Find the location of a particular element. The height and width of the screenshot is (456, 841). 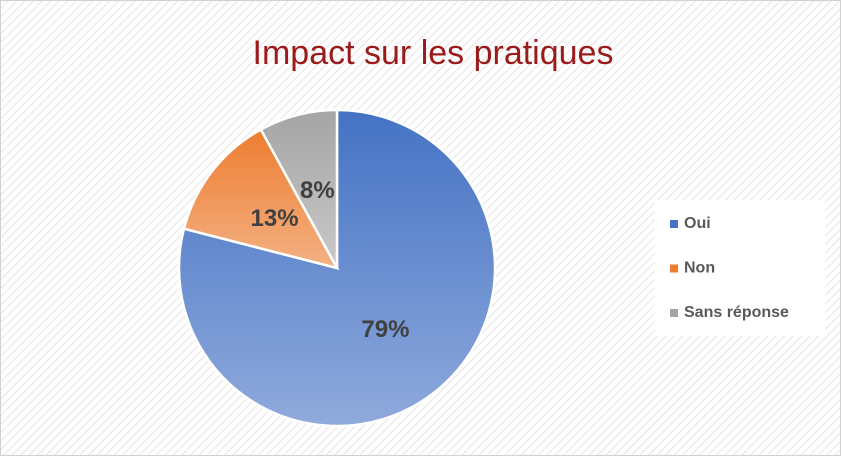

legend-label: Sans réponse is located at coordinates (736, 312).